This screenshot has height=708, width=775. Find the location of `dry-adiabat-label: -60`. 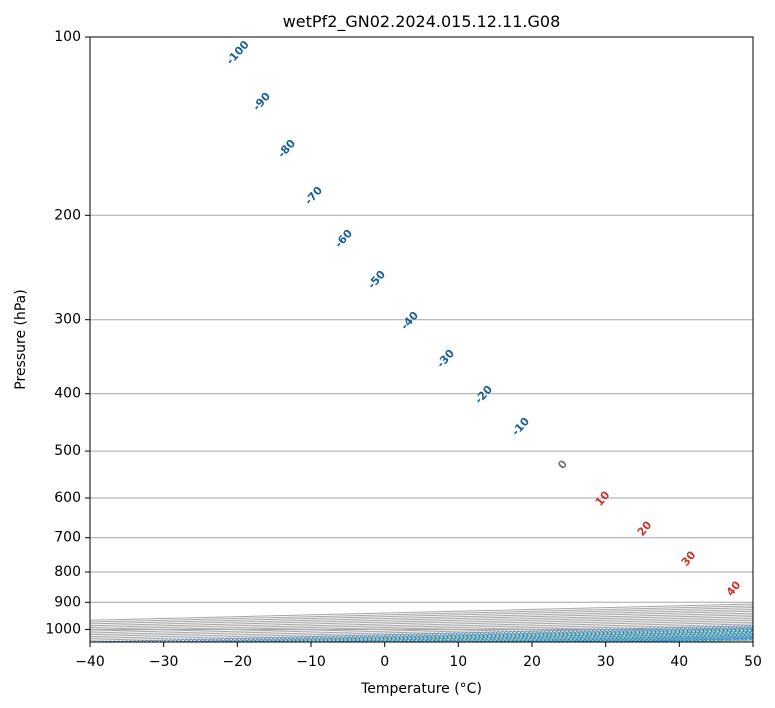

dry-adiabat-label: -60 is located at coordinates (343, 239).